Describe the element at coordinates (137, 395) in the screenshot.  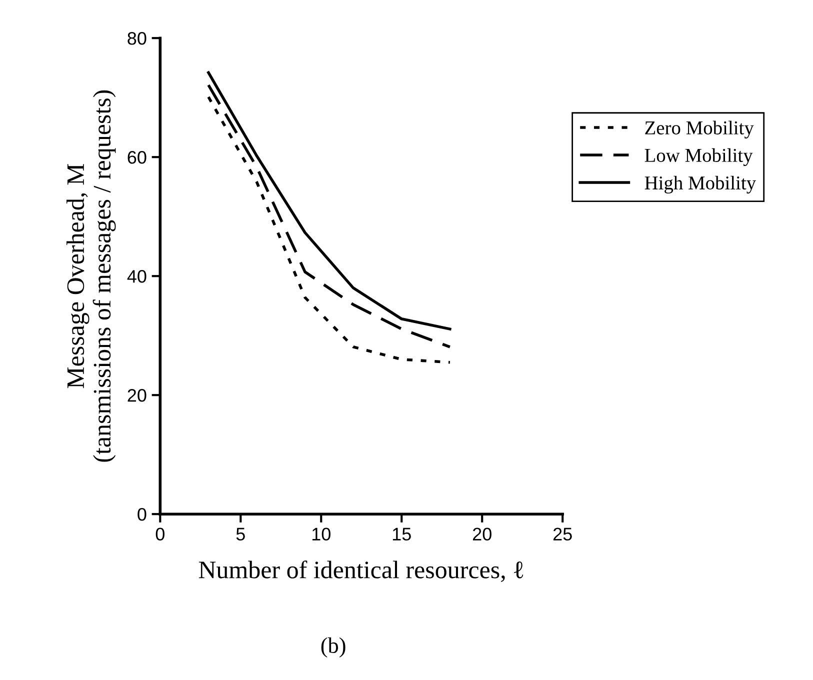
I see `y-tick-label: 20` at that location.